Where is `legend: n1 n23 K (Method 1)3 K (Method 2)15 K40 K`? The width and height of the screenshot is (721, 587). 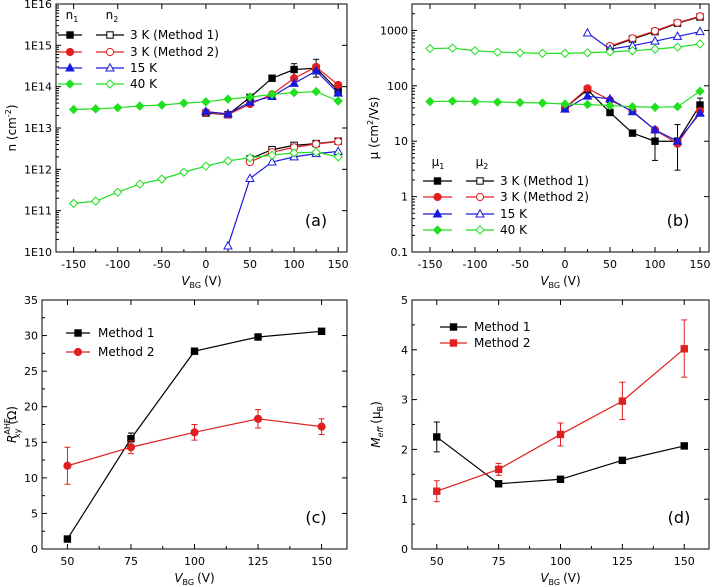
legend: n1 n23 K (Method 1)3 K (Method 2)15 K40 K is located at coordinates (138, 49).